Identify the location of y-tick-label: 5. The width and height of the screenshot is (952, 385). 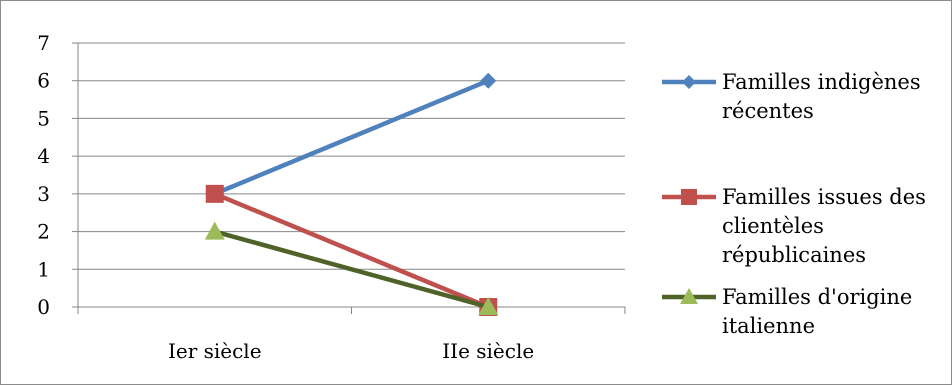
(43, 118).